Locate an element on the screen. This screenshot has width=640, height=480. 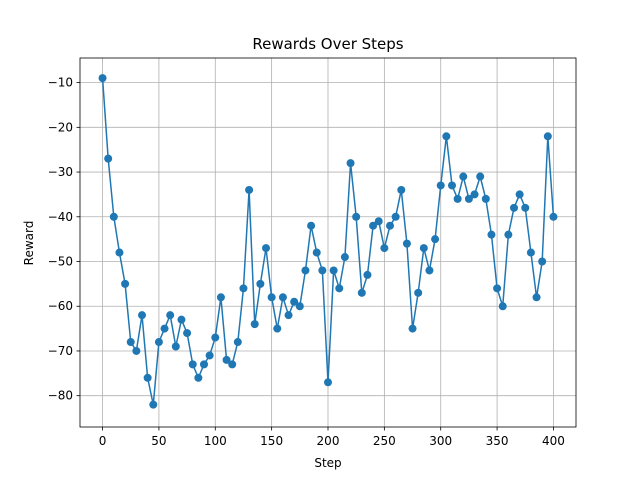
x-tick-label: 150 is located at coordinates (271, 441).